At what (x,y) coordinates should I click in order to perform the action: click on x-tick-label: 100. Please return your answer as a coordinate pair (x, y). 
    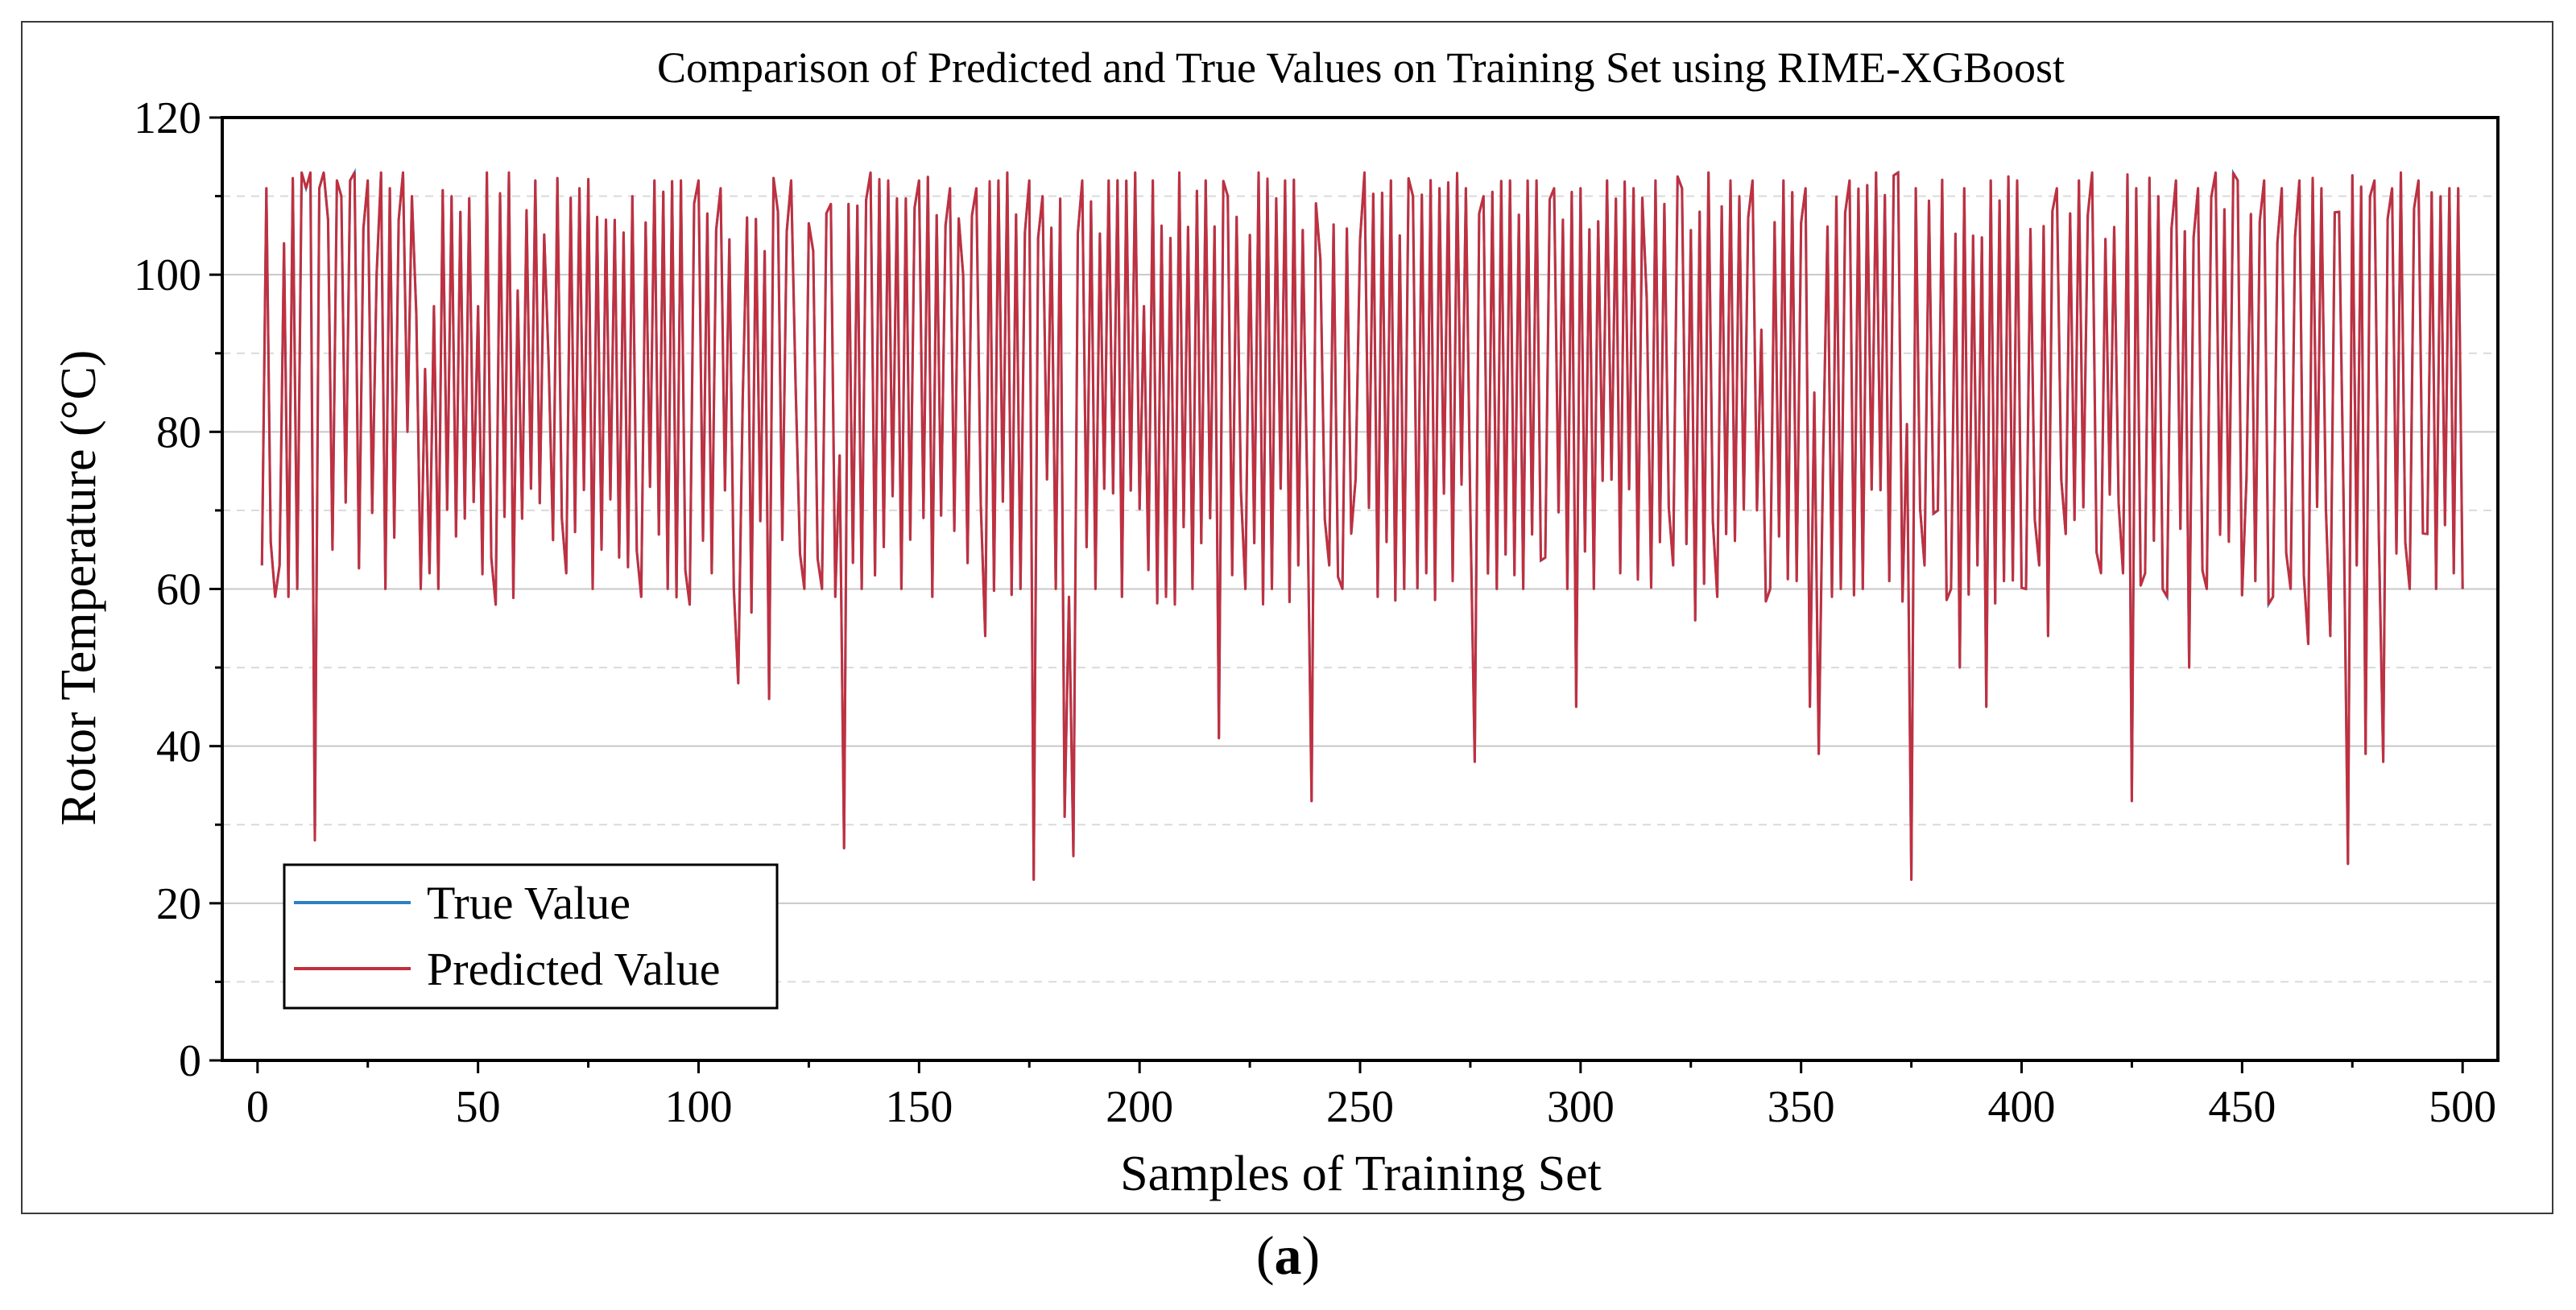
    Looking at the image, I should click on (698, 1107).